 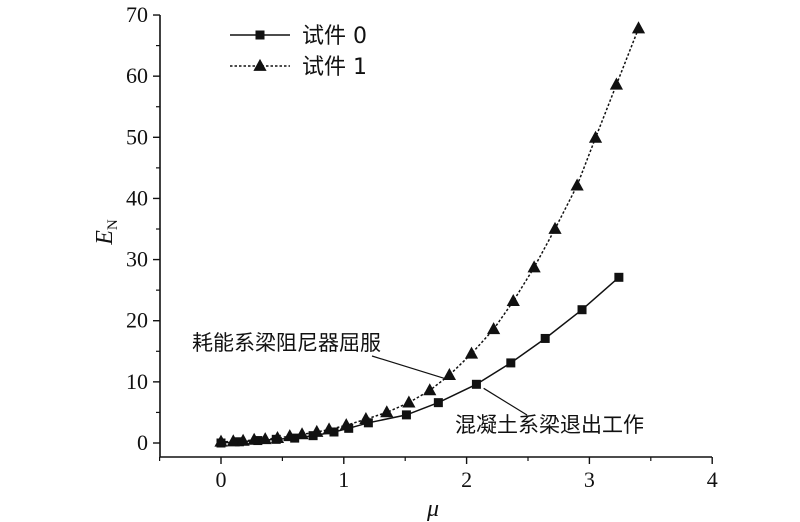 What do you see at coordinates (142, 442) in the screenshot?
I see `y-tick-label: 0` at bounding box center [142, 442].